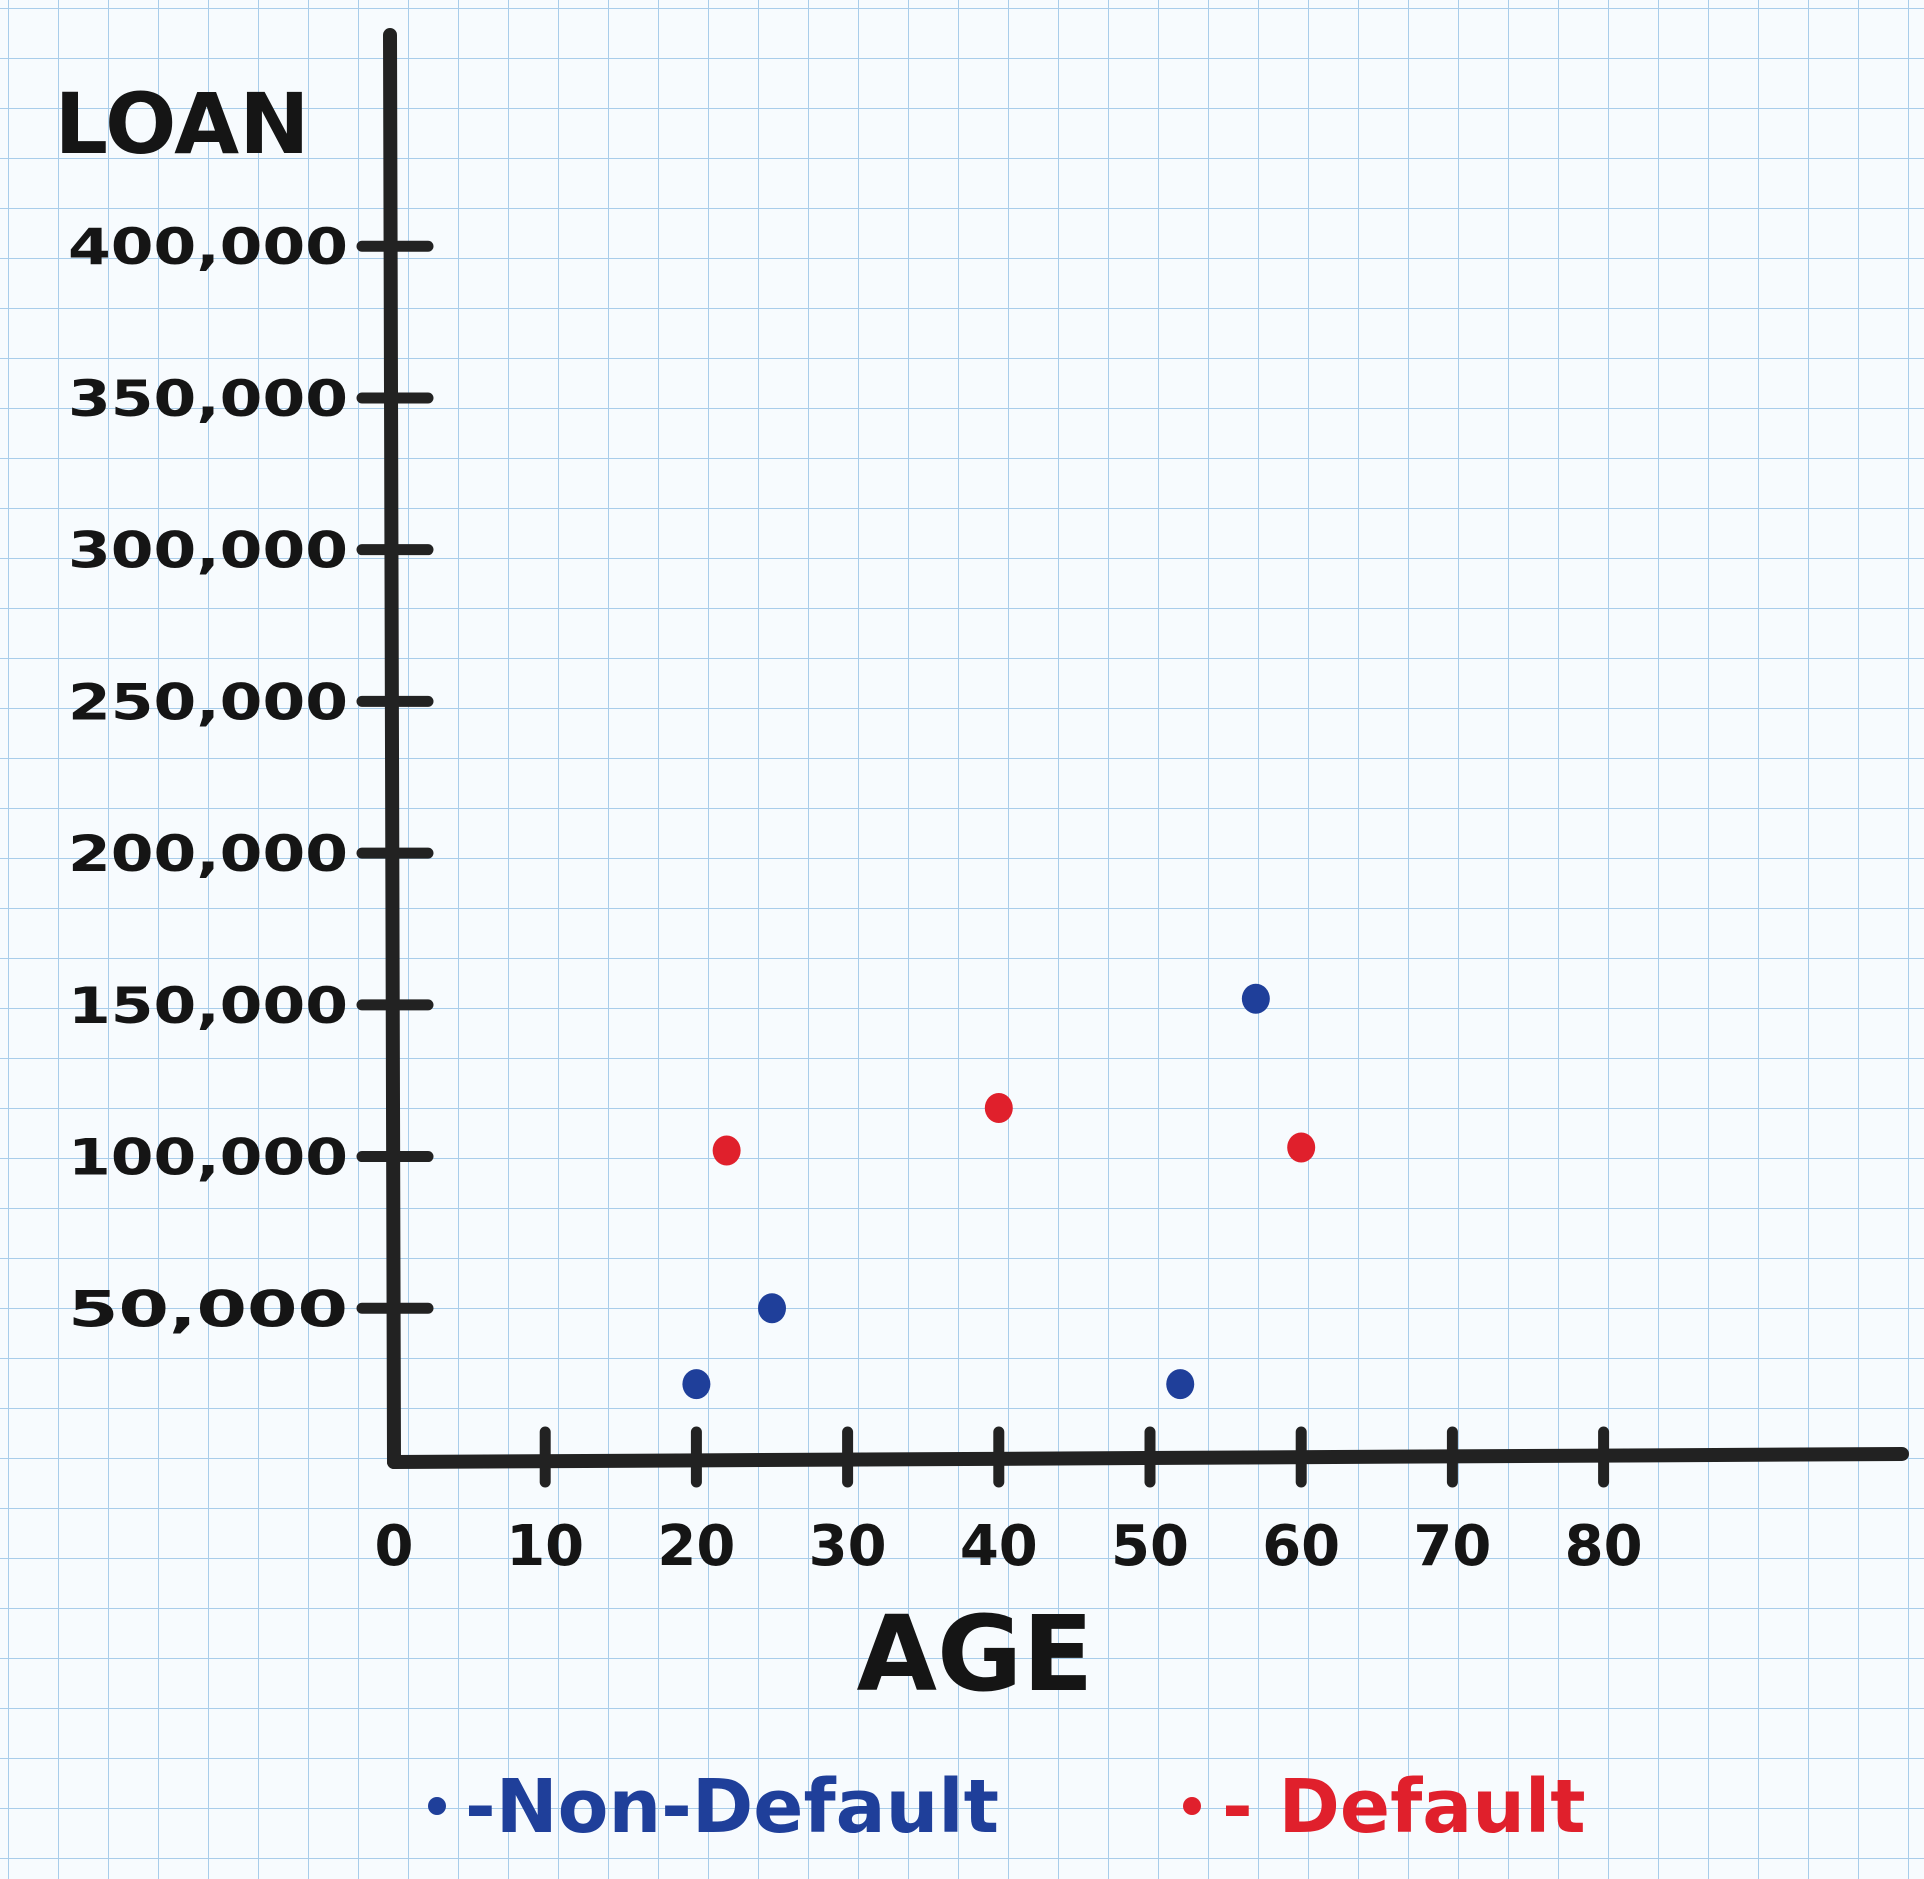  I want to click on y-tick-label: 50,000, so click(208, 1309).